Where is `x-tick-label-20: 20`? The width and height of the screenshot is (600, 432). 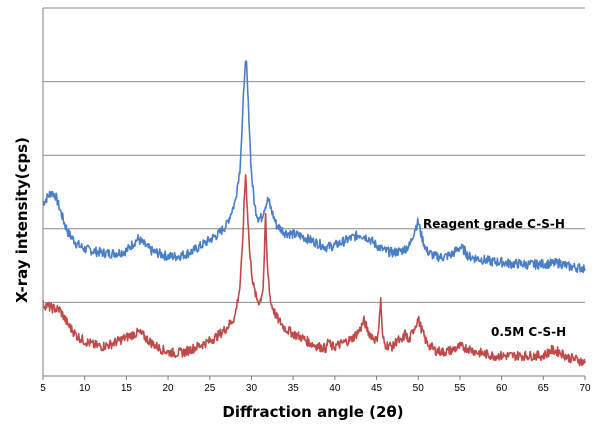
x-tick-label-20: 20 is located at coordinates (169, 388).